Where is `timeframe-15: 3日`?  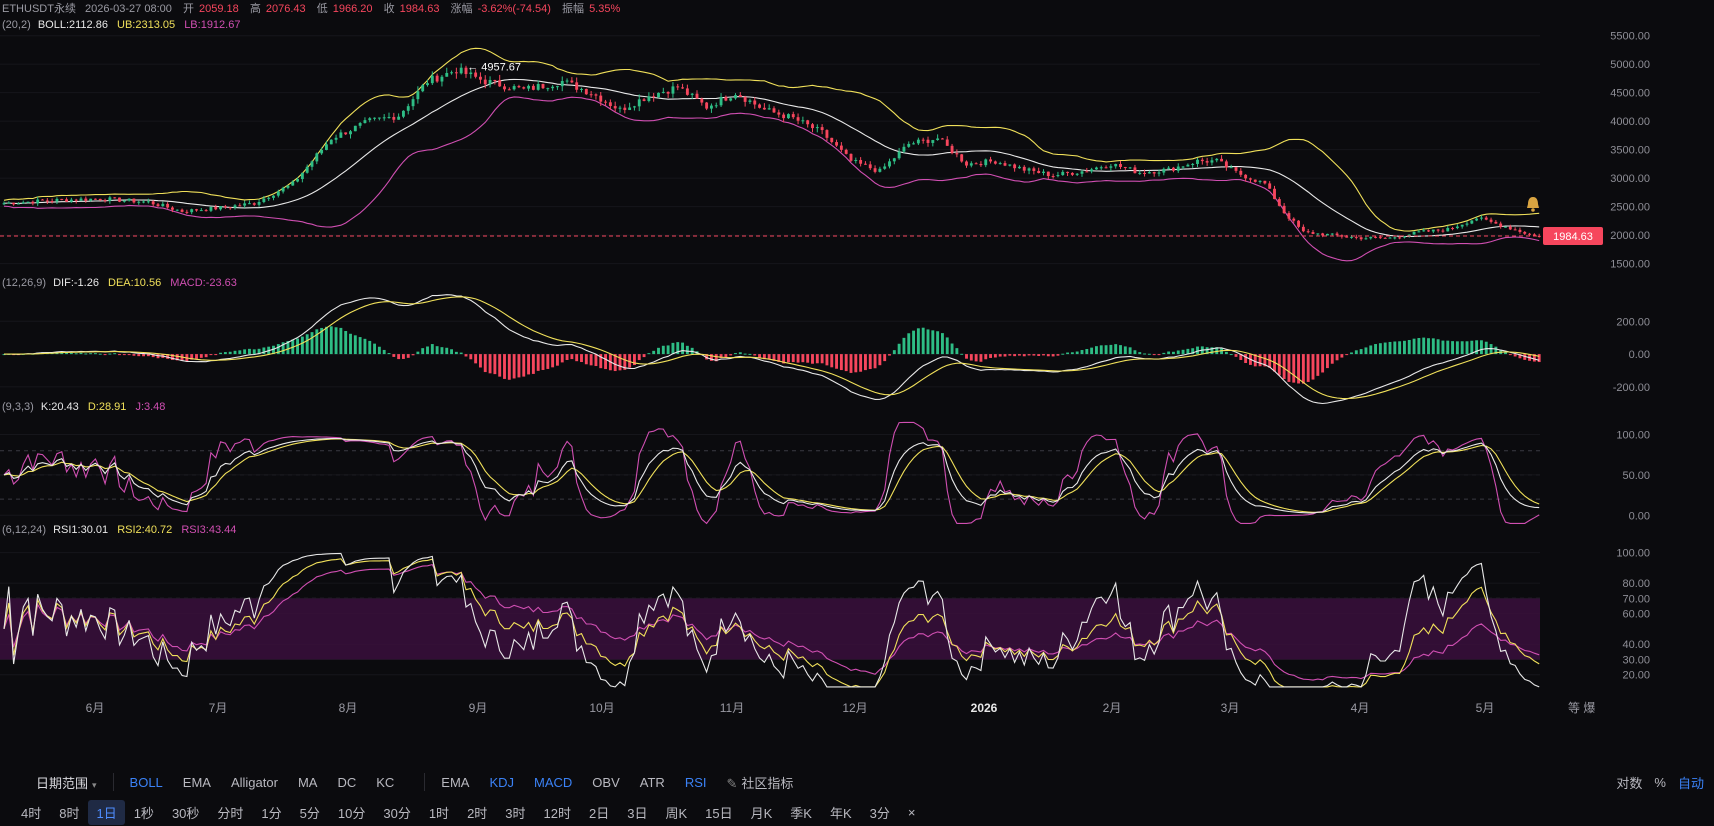
timeframe-15: 3日 is located at coordinates (637, 813).